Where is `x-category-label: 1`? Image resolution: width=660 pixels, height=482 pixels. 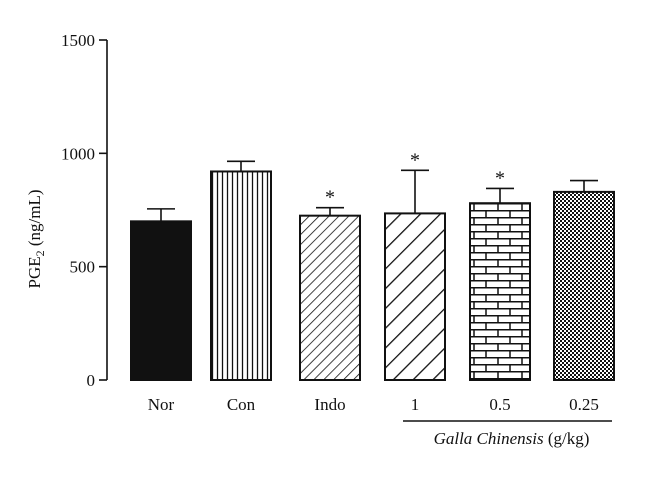 x-category-label: 1 is located at coordinates (415, 404).